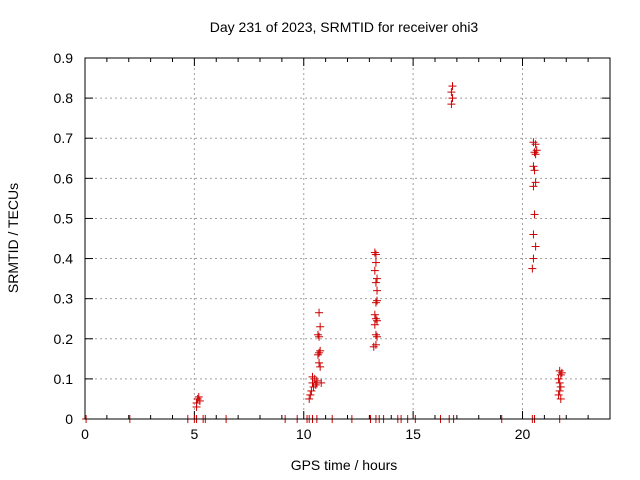 The width and height of the screenshot is (640, 480). Describe the element at coordinates (64, 259) in the screenshot. I see `y-tick-label: 0.4` at that location.